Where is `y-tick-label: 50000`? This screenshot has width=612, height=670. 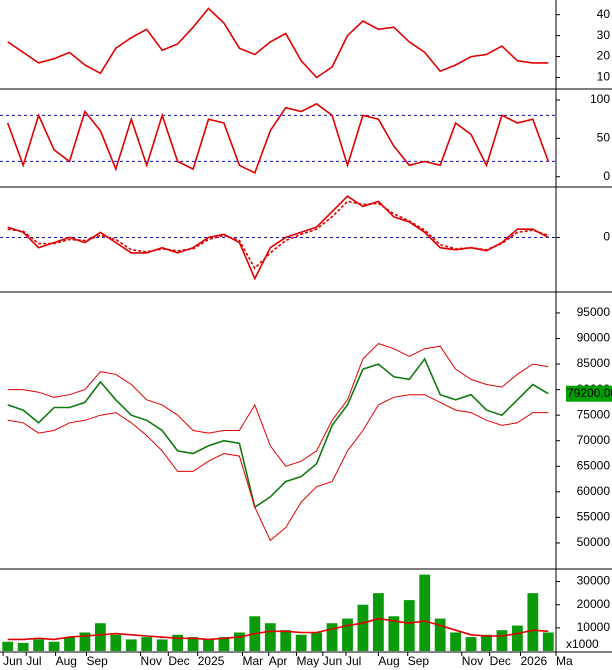
y-tick-label: 50000 is located at coordinates (594, 542).